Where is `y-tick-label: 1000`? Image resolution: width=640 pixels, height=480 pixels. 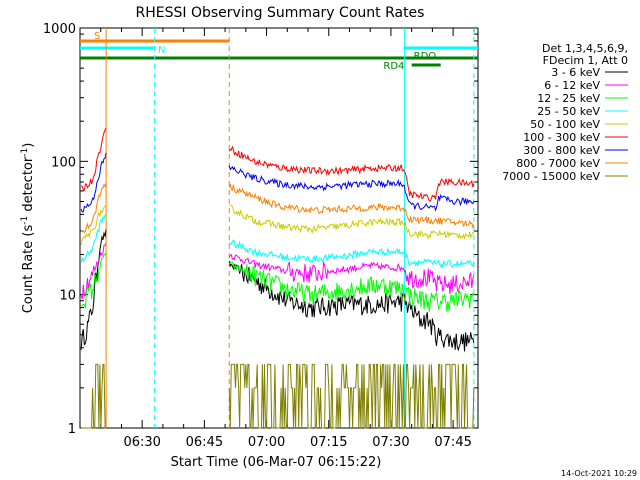
y-tick-label: 1000 is located at coordinates (59, 29).